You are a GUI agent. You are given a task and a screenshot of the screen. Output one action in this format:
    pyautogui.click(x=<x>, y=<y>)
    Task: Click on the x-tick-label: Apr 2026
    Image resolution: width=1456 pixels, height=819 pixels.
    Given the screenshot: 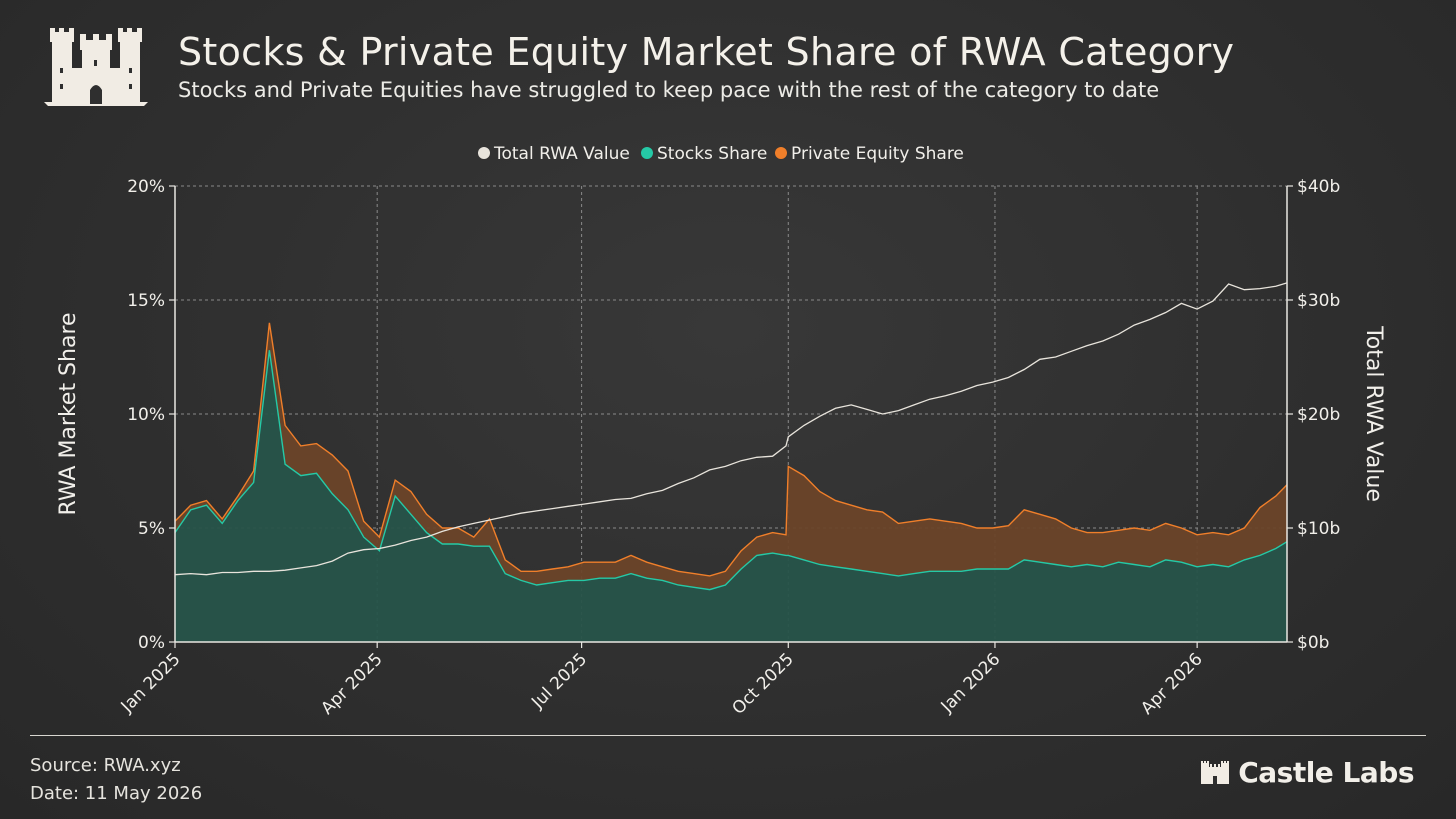 What is the action you would take?
    pyautogui.click(x=1171, y=683)
    